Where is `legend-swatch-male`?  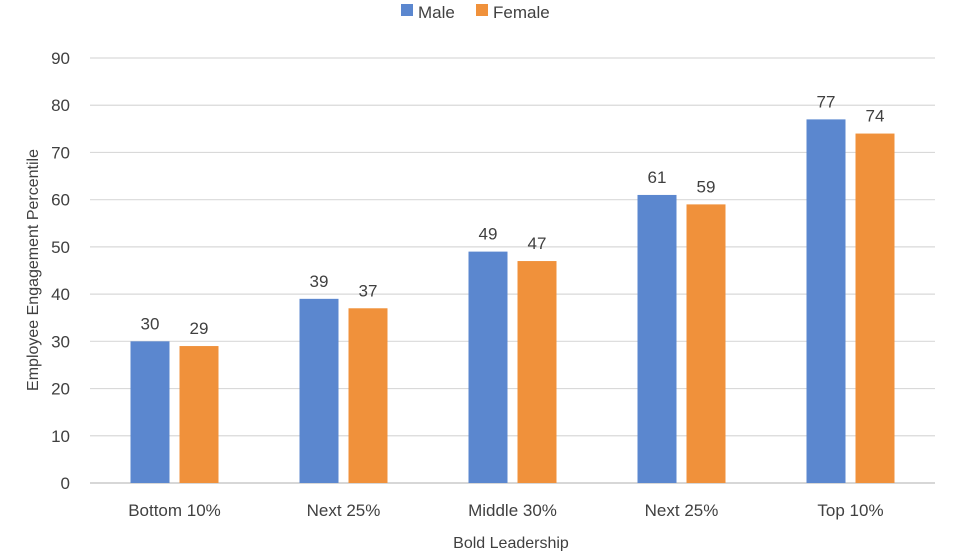
legend-swatch-male is located at coordinates (407, 10).